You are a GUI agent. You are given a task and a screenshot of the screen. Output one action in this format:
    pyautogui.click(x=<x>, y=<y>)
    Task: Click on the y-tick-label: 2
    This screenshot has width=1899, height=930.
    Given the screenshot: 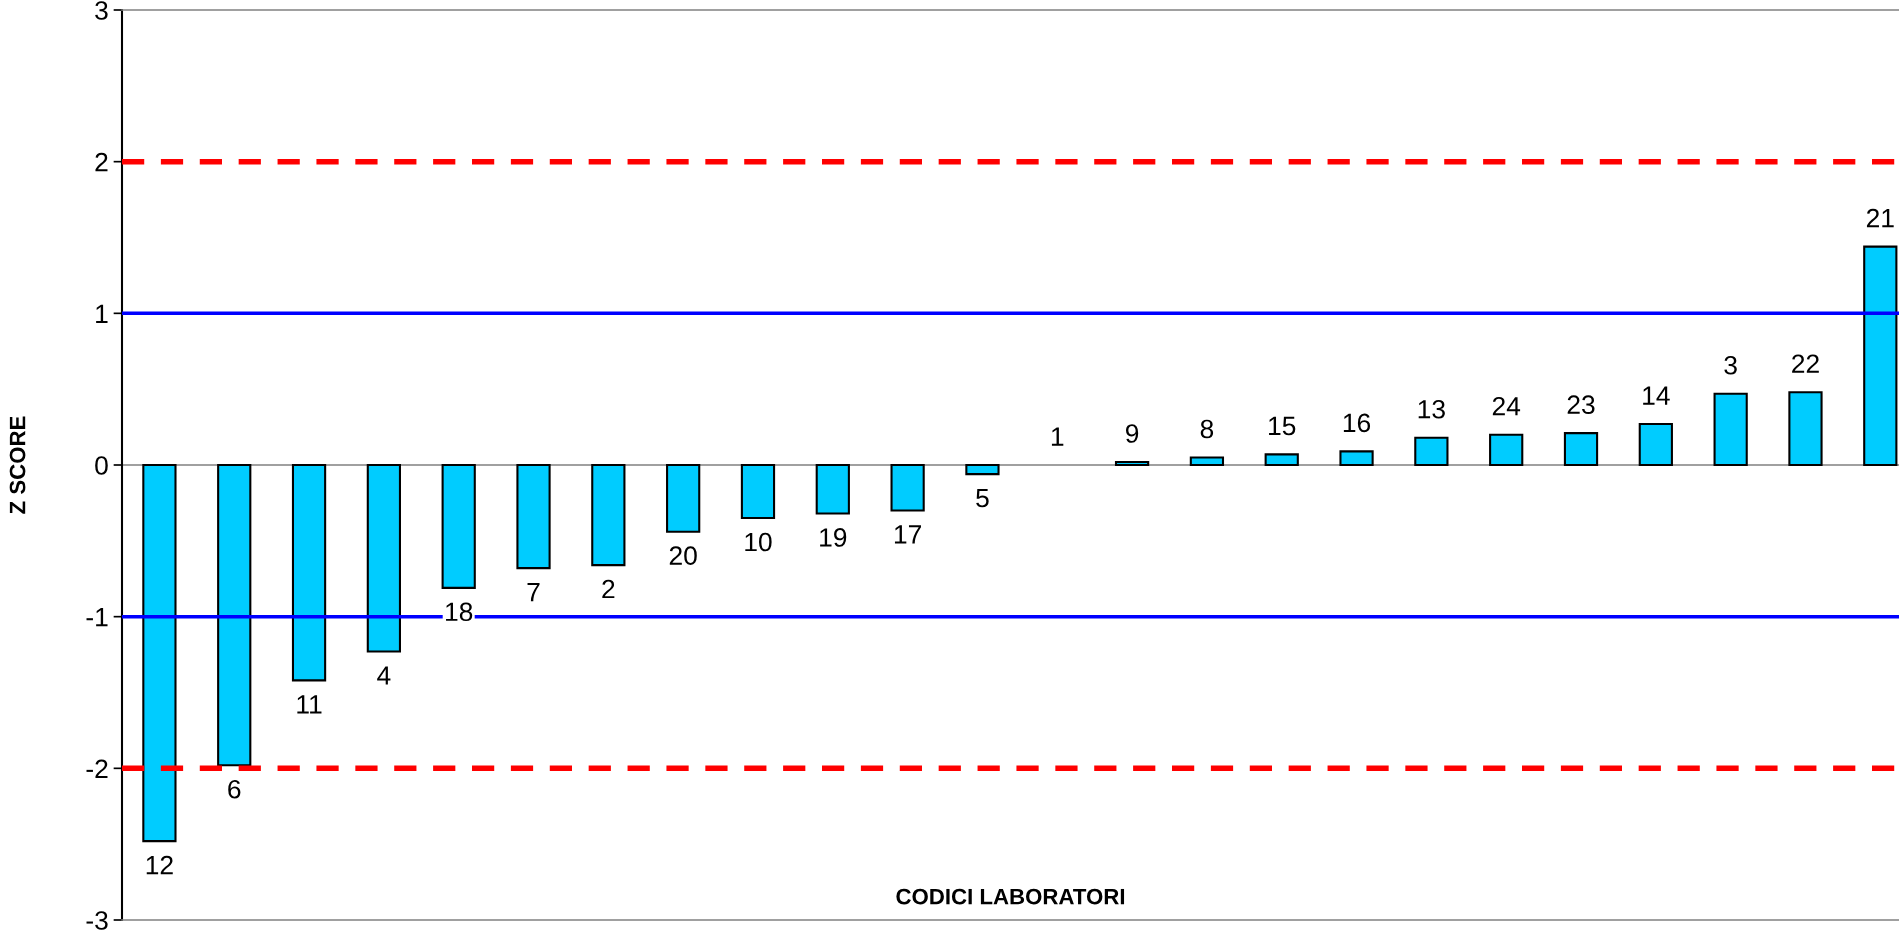 What is the action you would take?
    pyautogui.click(x=101, y=162)
    